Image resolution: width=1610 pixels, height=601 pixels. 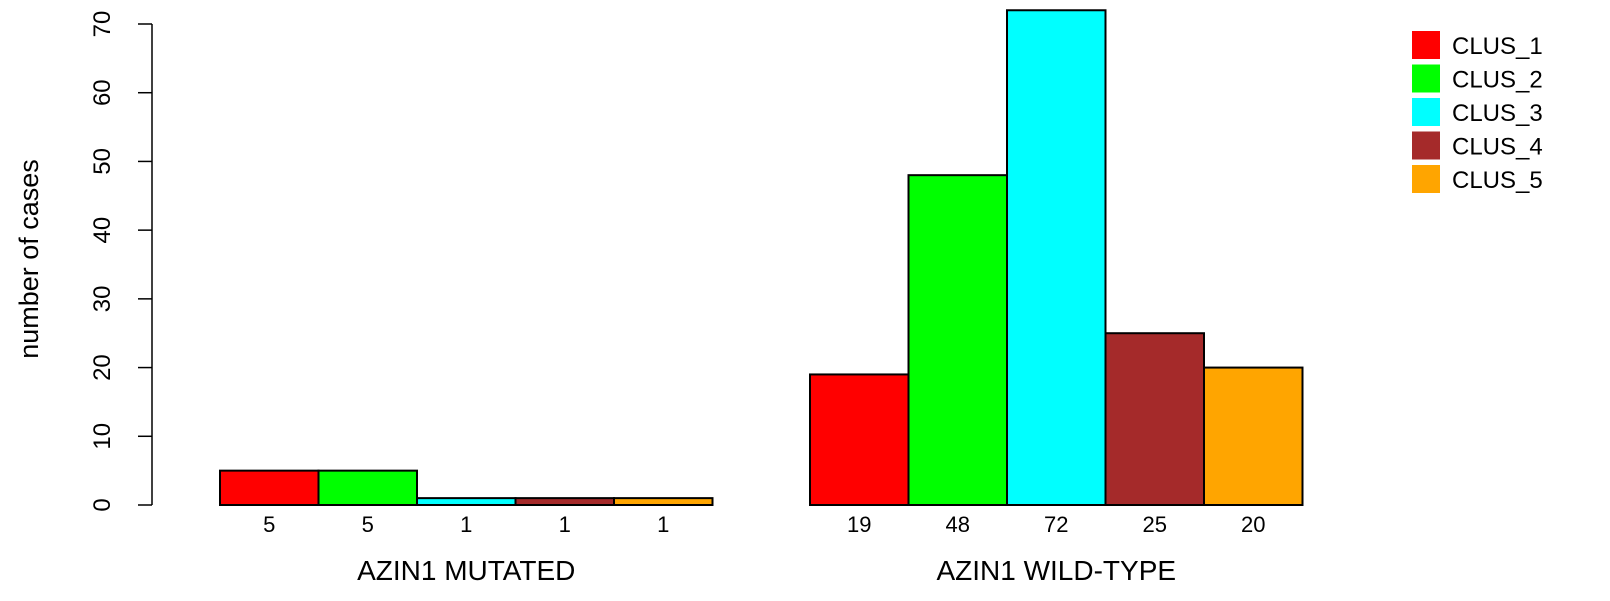 I want to click on bar-count-label: 72, so click(x=1056, y=524).